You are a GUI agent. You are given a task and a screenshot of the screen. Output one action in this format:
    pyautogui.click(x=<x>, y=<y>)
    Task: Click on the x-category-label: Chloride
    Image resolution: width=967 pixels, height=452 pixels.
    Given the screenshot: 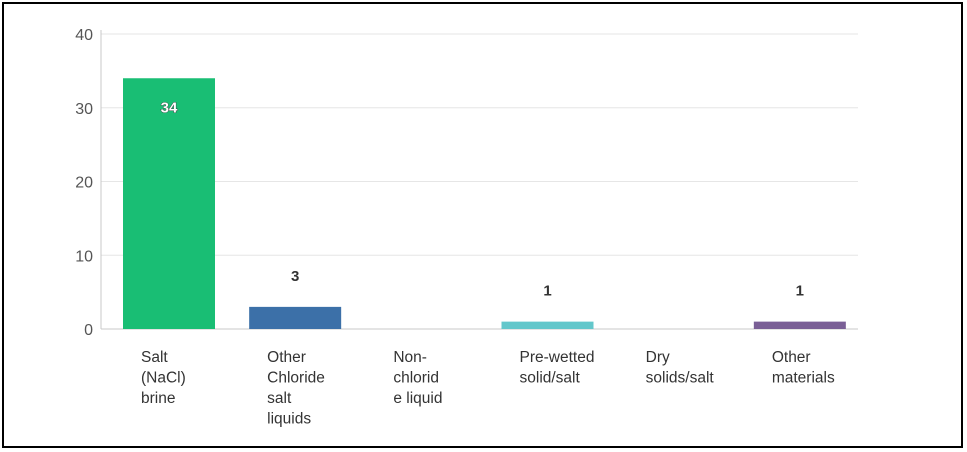 What is the action you would take?
    pyautogui.click(x=296, y=378)
    